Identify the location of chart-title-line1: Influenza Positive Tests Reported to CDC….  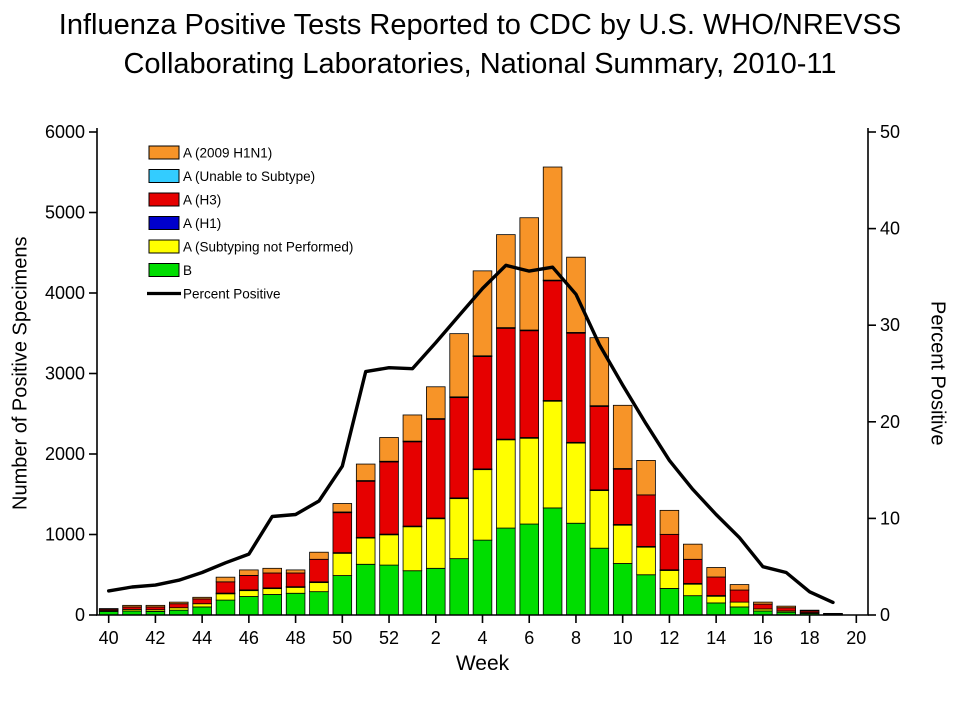
(480, 25).